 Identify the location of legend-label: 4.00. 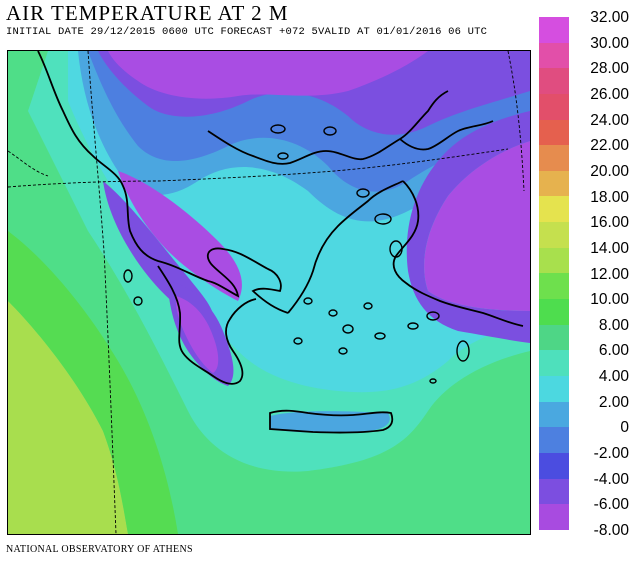
(613, 377).